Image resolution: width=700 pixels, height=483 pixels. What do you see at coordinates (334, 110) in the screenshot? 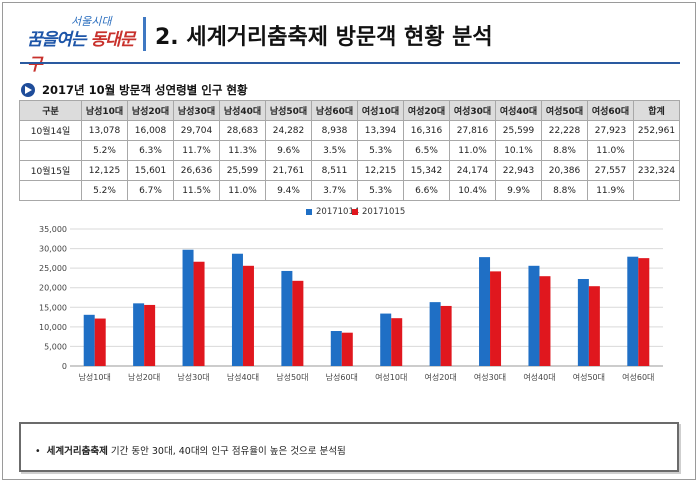
I see `table-header-cell: 남성60대` at bounding box center [334, 110].